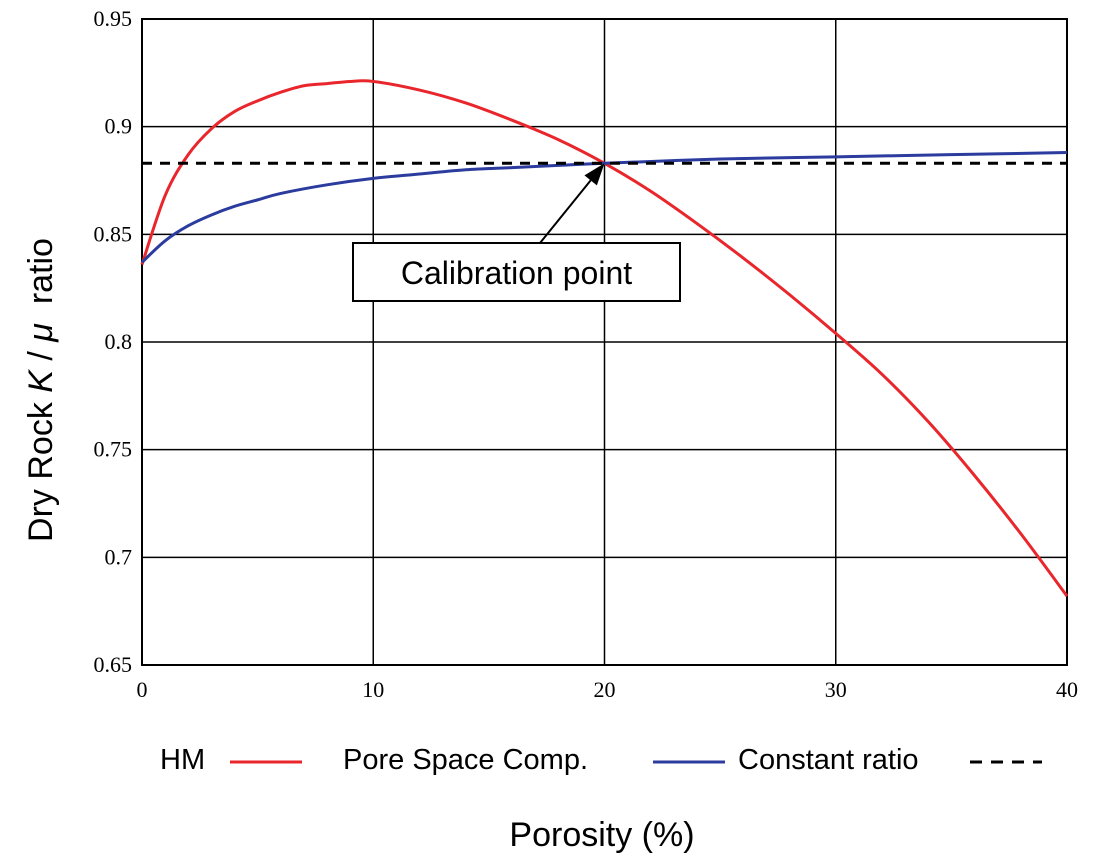  Describe the element at coordinates (41, 280) in the screenshot. I see `y-axis-title-suffix: ratio` at that location.